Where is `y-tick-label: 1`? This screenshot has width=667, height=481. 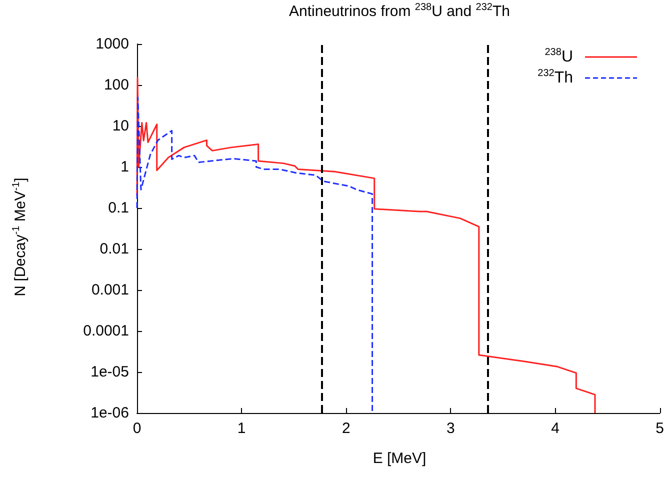 y-tick-label: 1 is located at coordinates (124, 167).